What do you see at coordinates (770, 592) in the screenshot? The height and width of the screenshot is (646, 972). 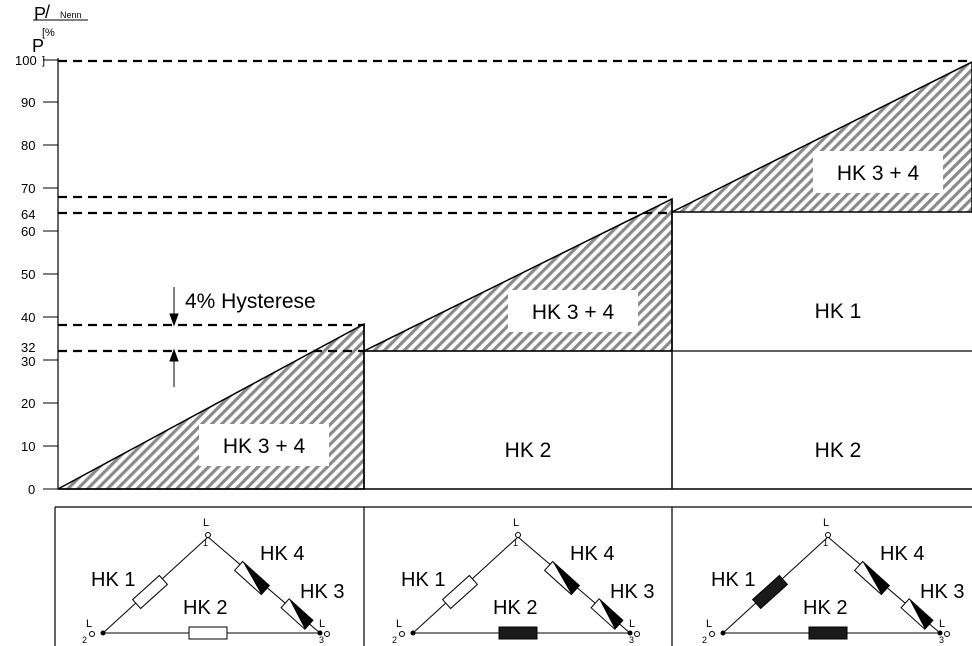 I see `hk1-resistor-active` at bounding box center [770, 592].